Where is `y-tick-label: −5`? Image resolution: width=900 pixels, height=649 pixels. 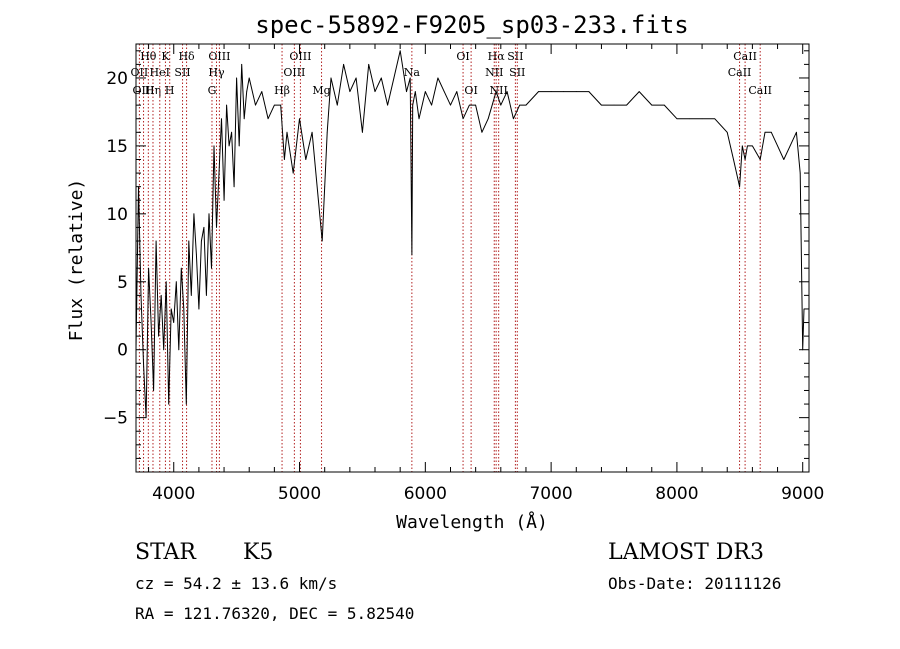 y-tick-label: −5 is located at coordinates (115, 419).